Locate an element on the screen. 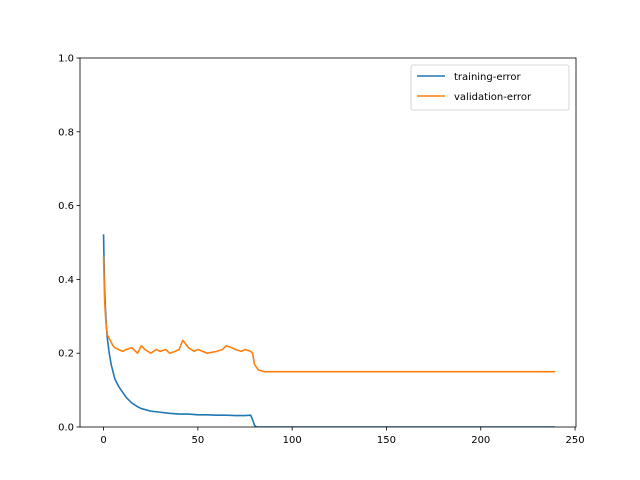 This screenshot has height=480, width=640. y-tick-label: 0.0 is located at coordinates (66, 428).